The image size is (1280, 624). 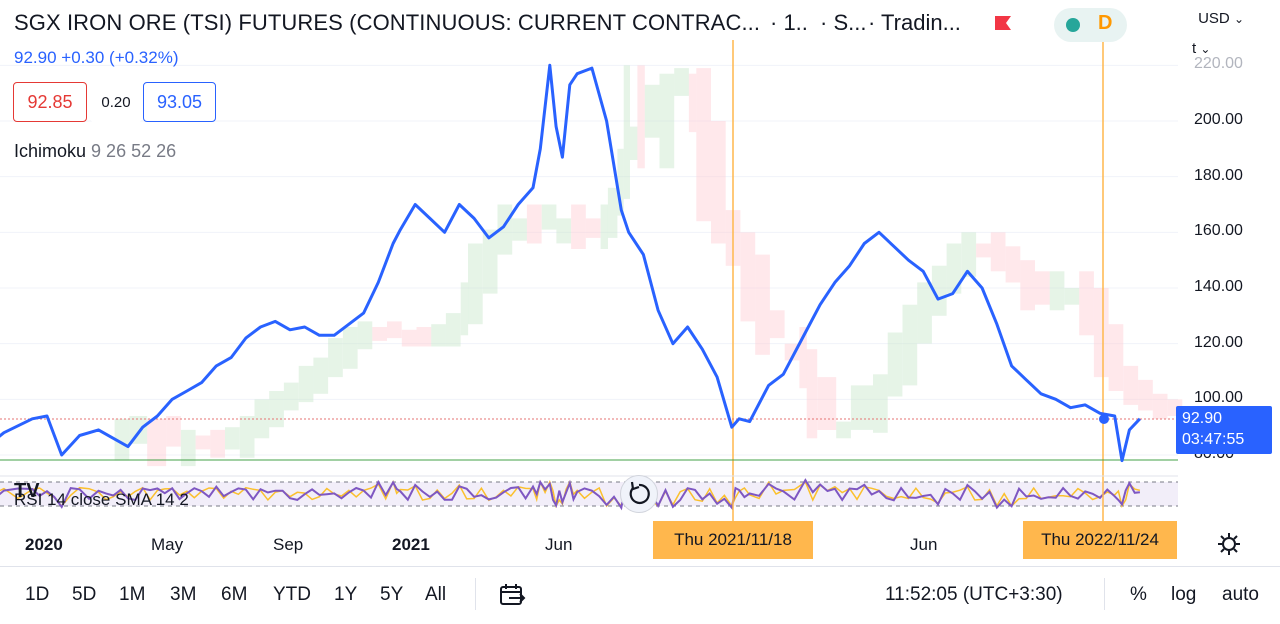 I want to click on unit-label: t, so click(x=1194, y=48).